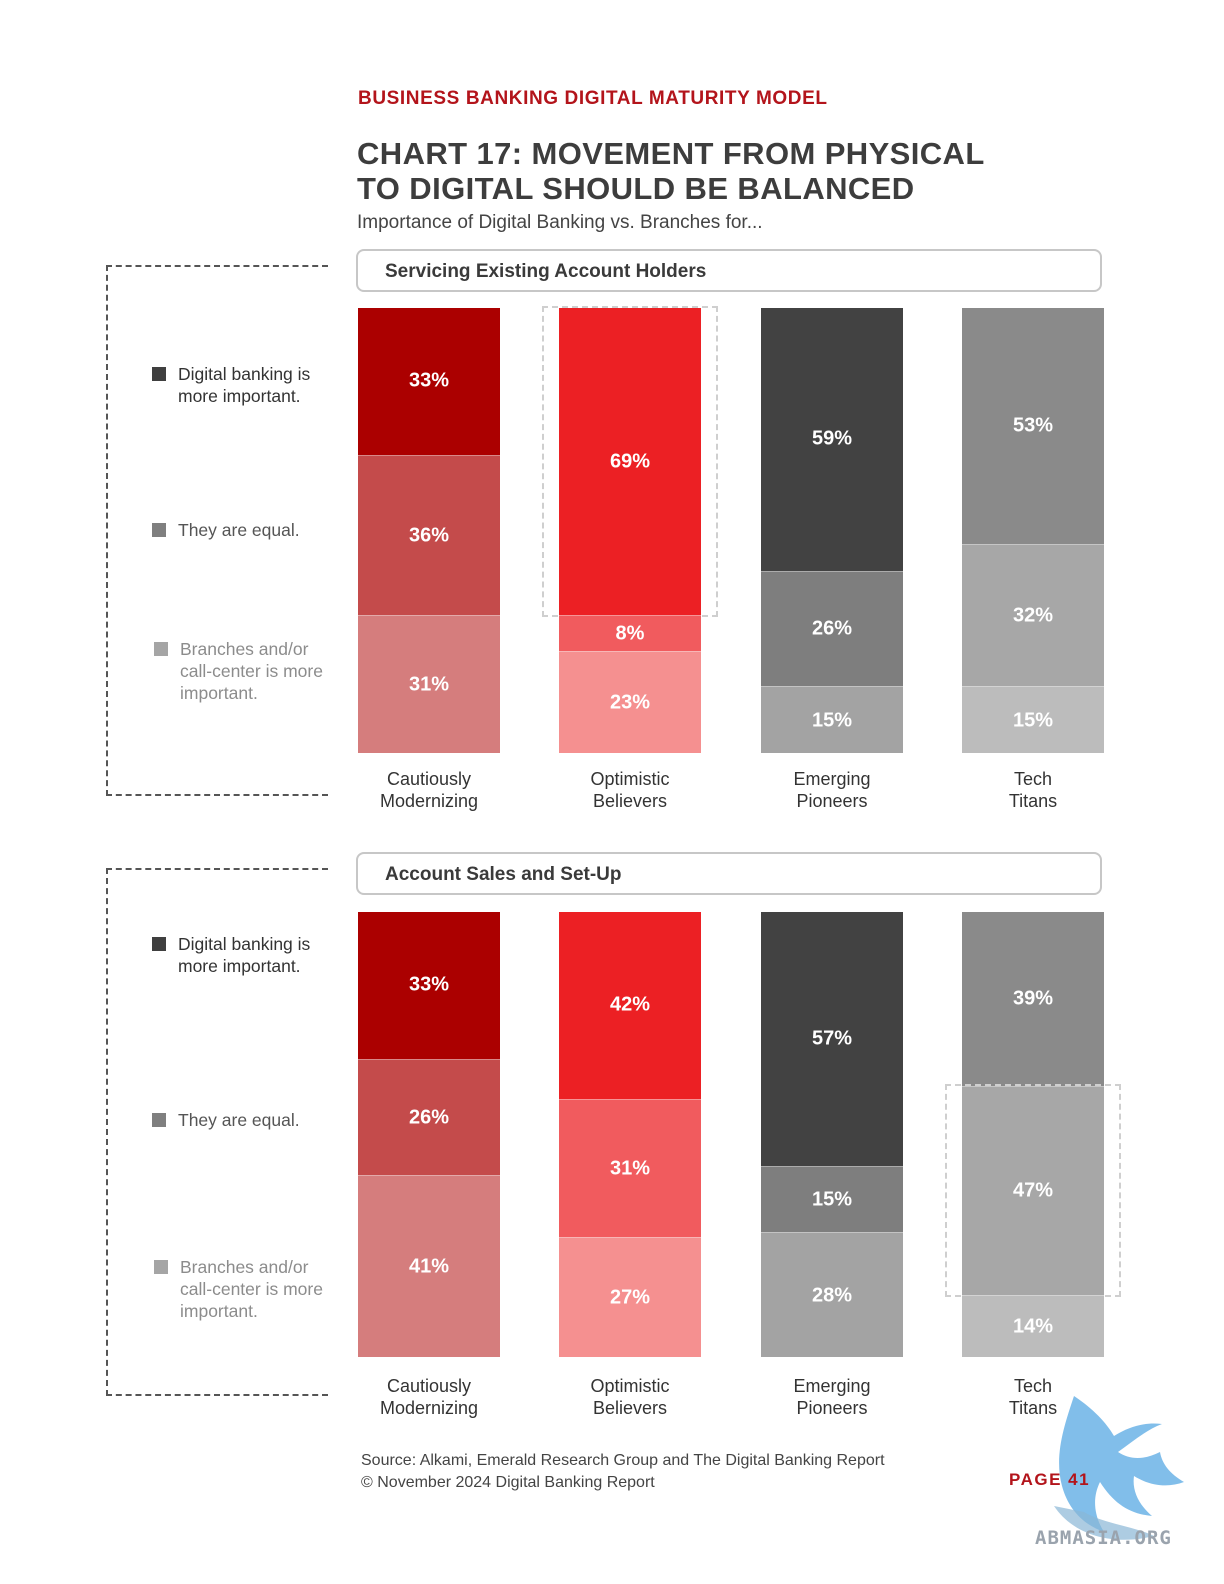 Image resolution: width=1224 pixels, height=1584 pixels. I want to click on data-label: 28%, so click(832, 1295).